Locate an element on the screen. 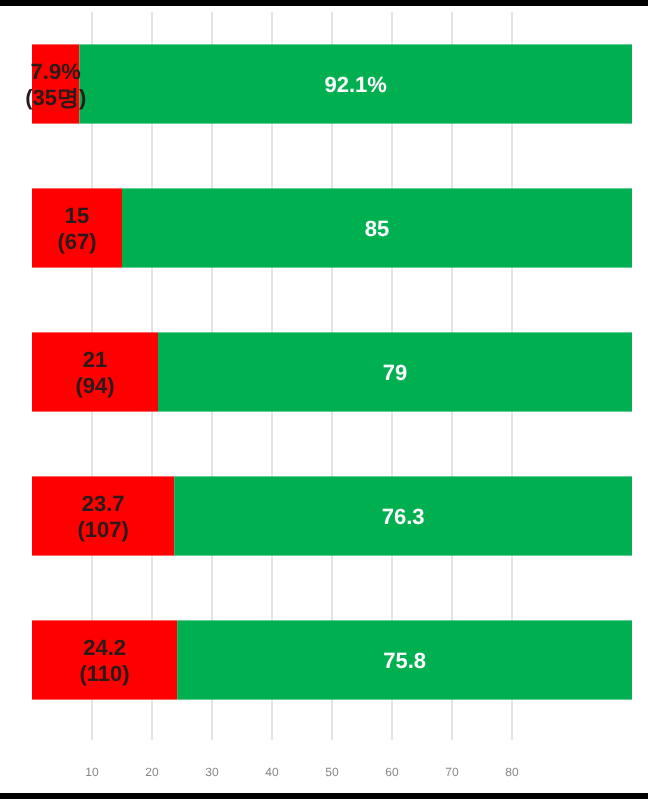 The height and width of the screenshot is (800, 648). data-label: 24.2 (110) is located at coordinates (105, 662).